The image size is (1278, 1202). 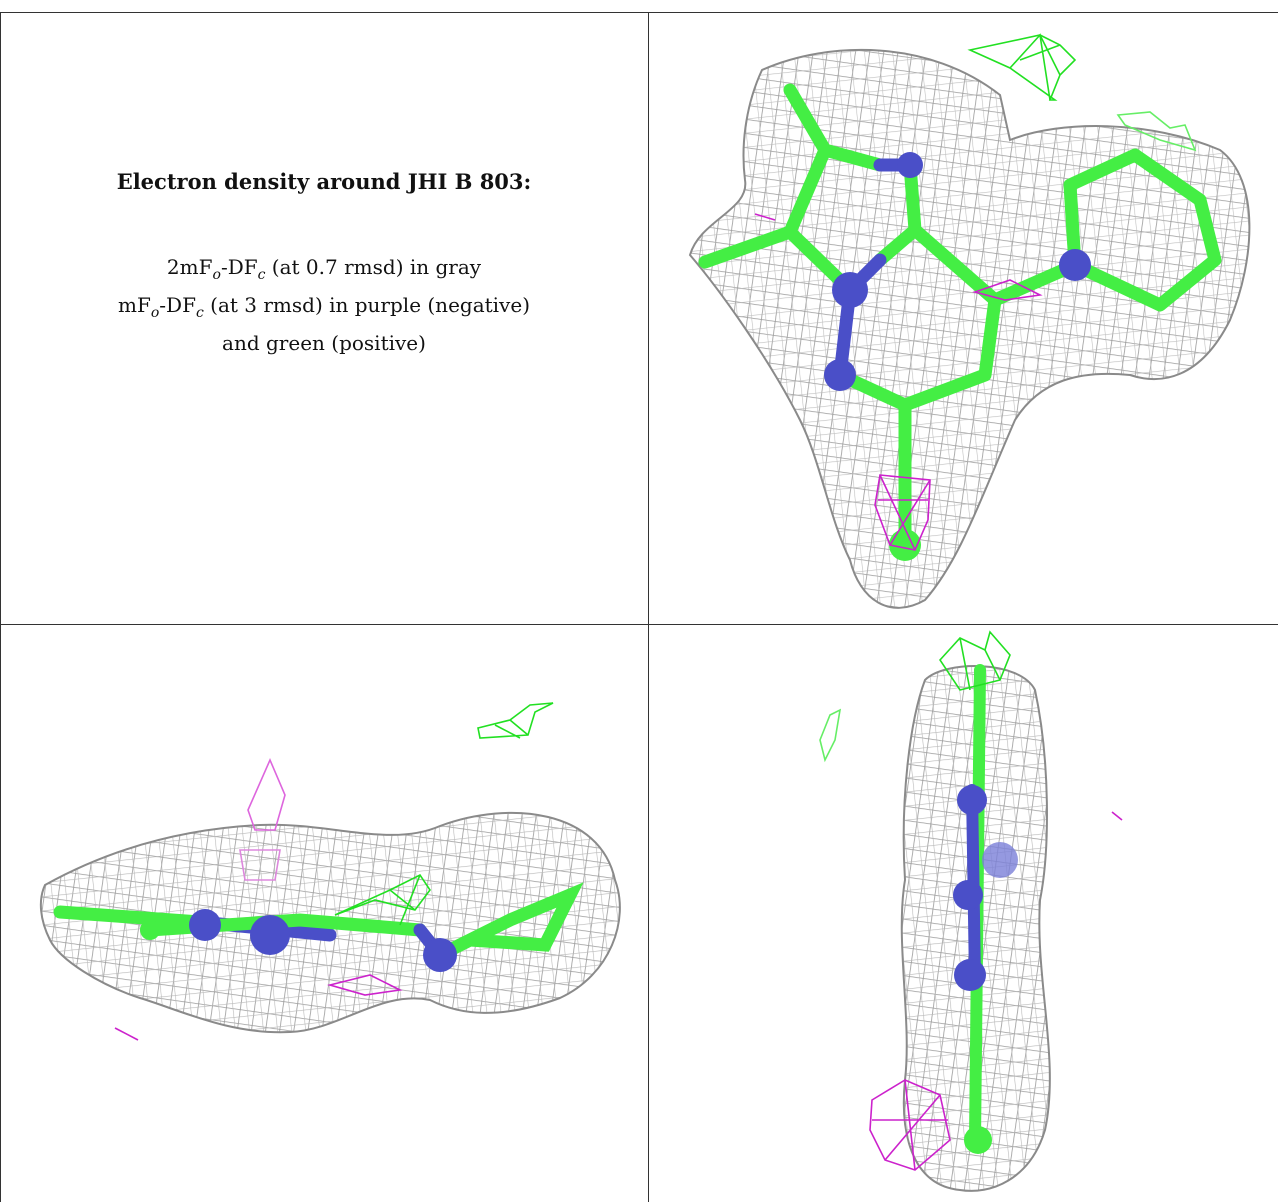 I want to click on mesh-negative-bl, so click(x=258, y=899).